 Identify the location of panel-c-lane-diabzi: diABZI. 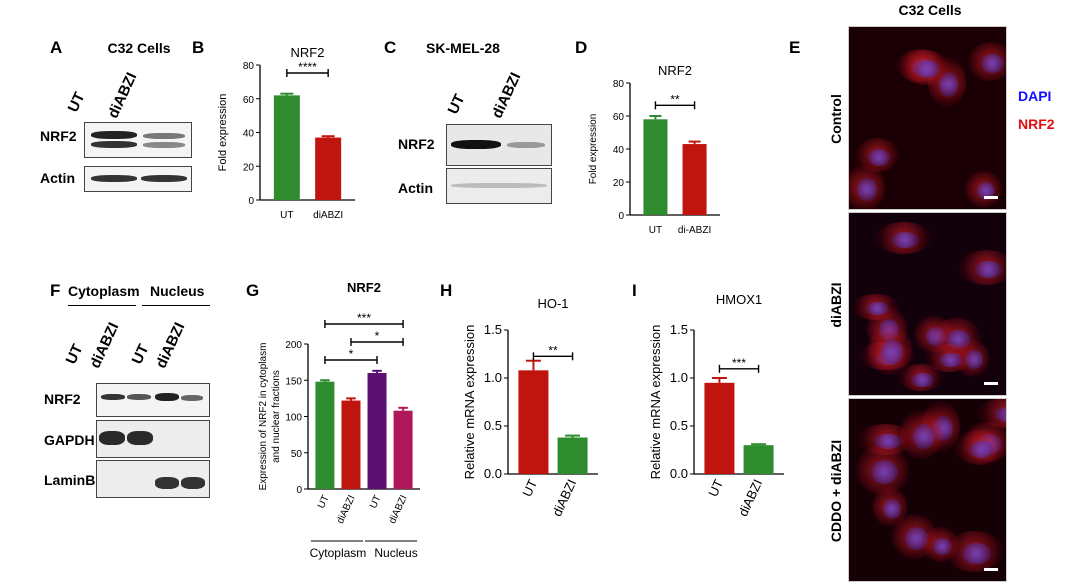
(506, 95).